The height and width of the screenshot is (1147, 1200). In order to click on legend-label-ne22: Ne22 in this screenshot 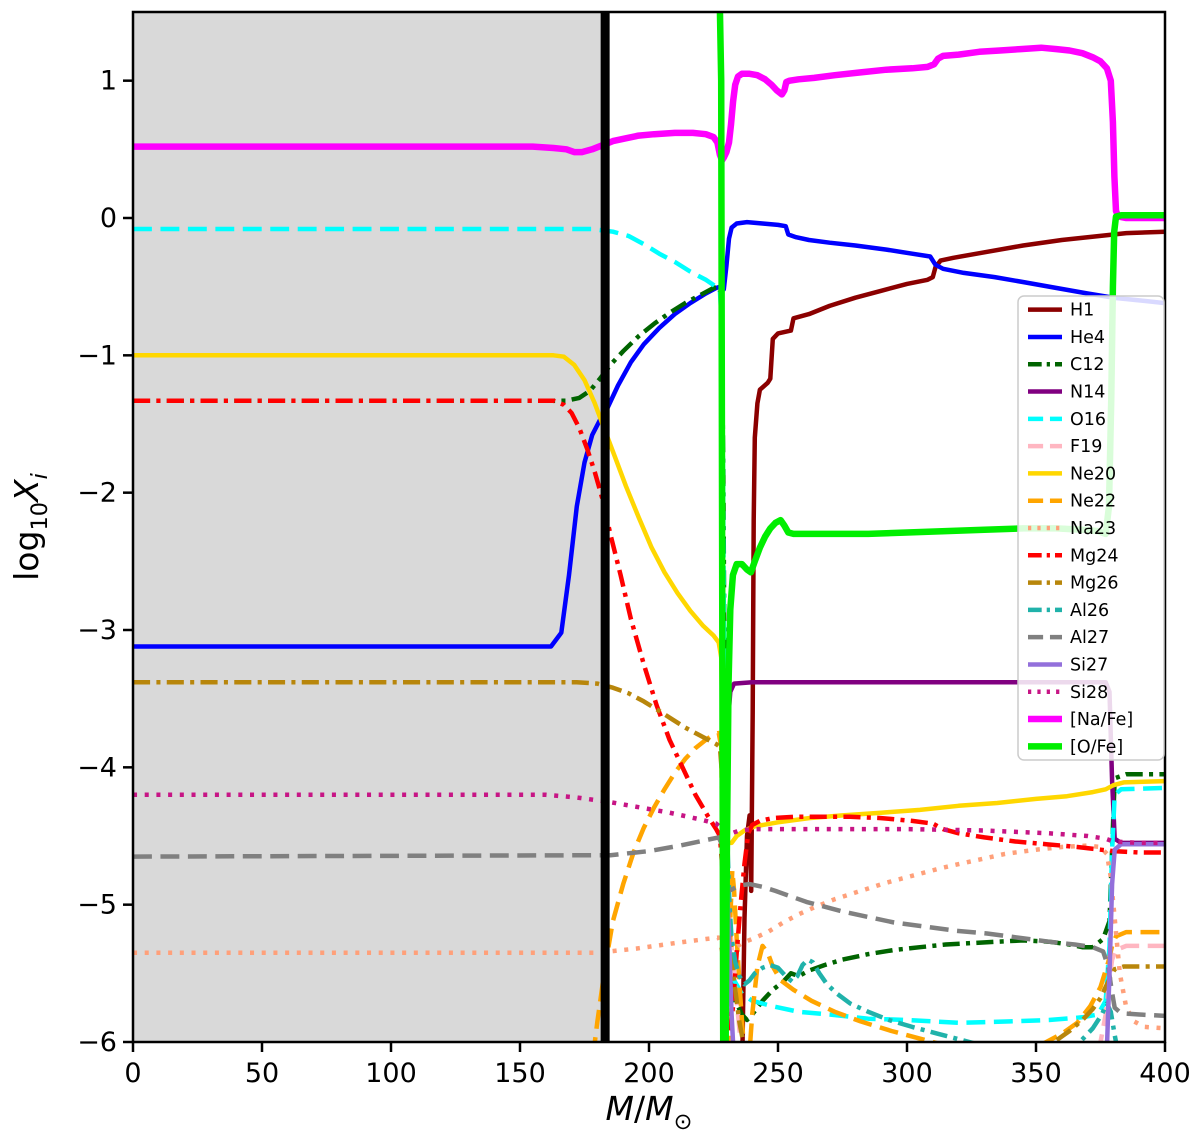, I will do `click(1093, 502)`.